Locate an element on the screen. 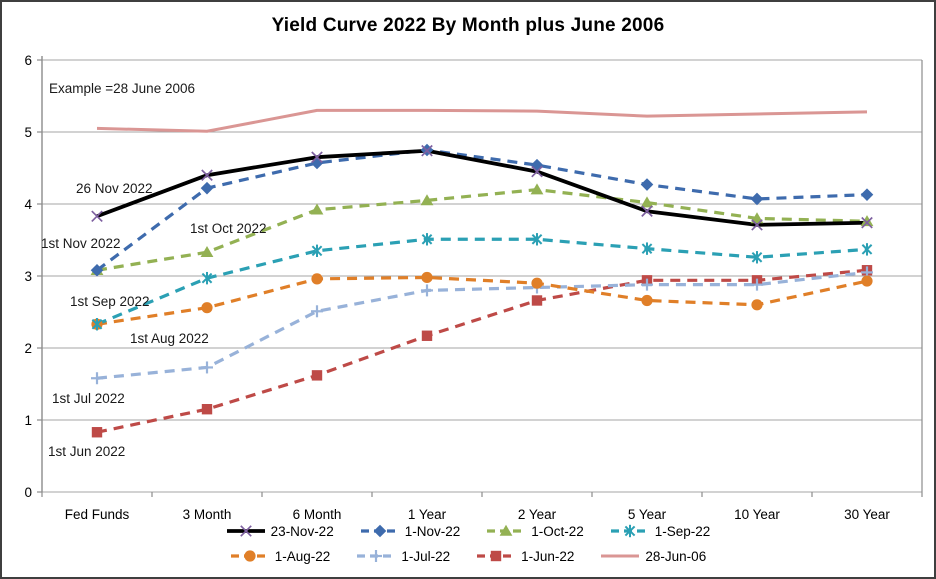 The width and height of the screenshot is (936, 579). legend-item-1-Aug-22: 1-Aug-22 is located at coordinates (280, 556).